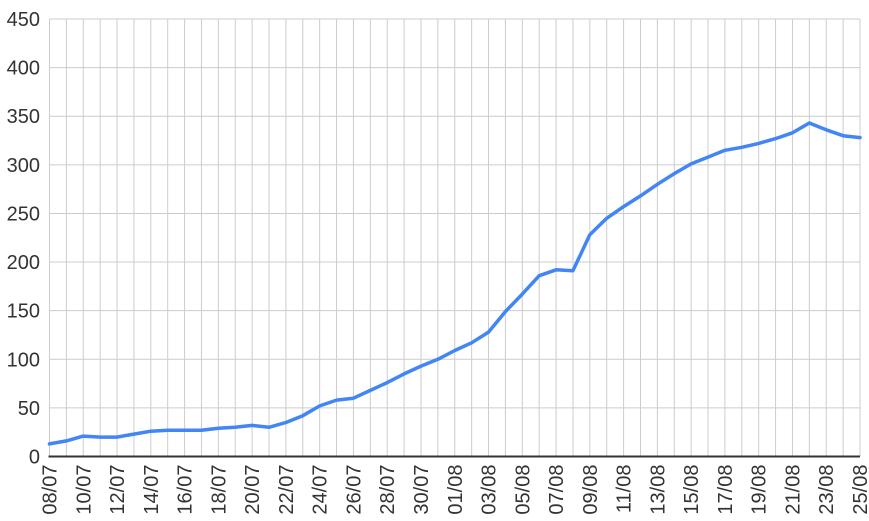 This screenshot has height=521, width=869. Describe the element at coordinates (186, 490) in the screenshot. I see `x-tick-label: 16/07` at that location.